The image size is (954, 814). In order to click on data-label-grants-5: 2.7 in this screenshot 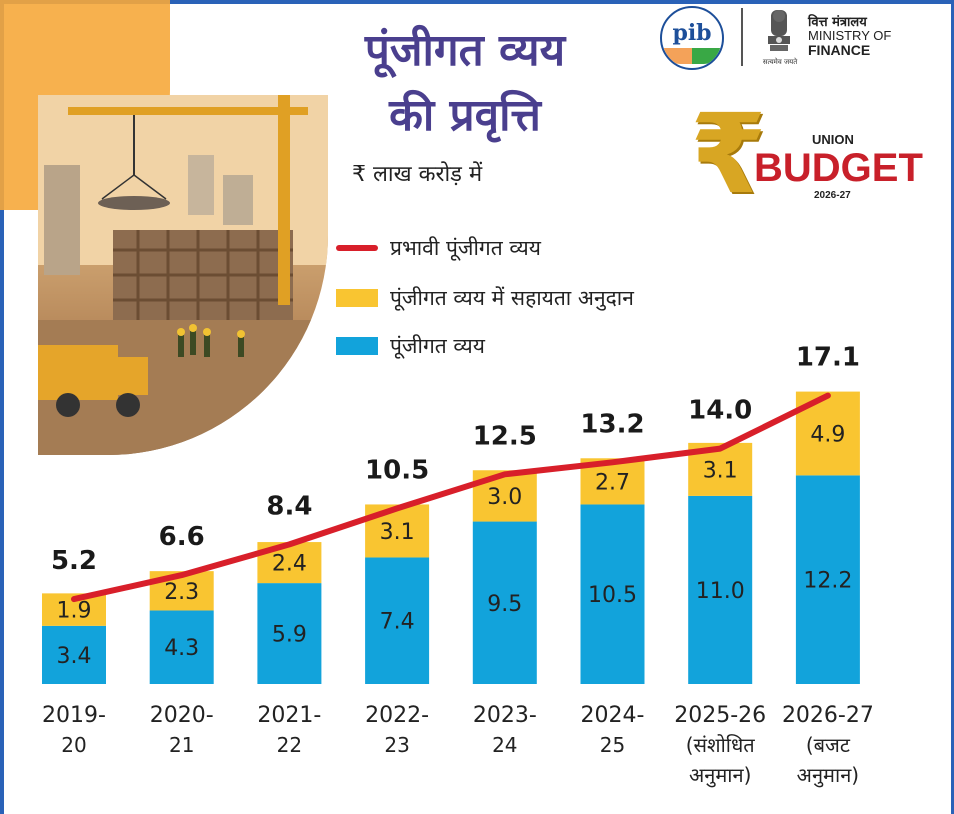, I will do `click(612, 482)`.